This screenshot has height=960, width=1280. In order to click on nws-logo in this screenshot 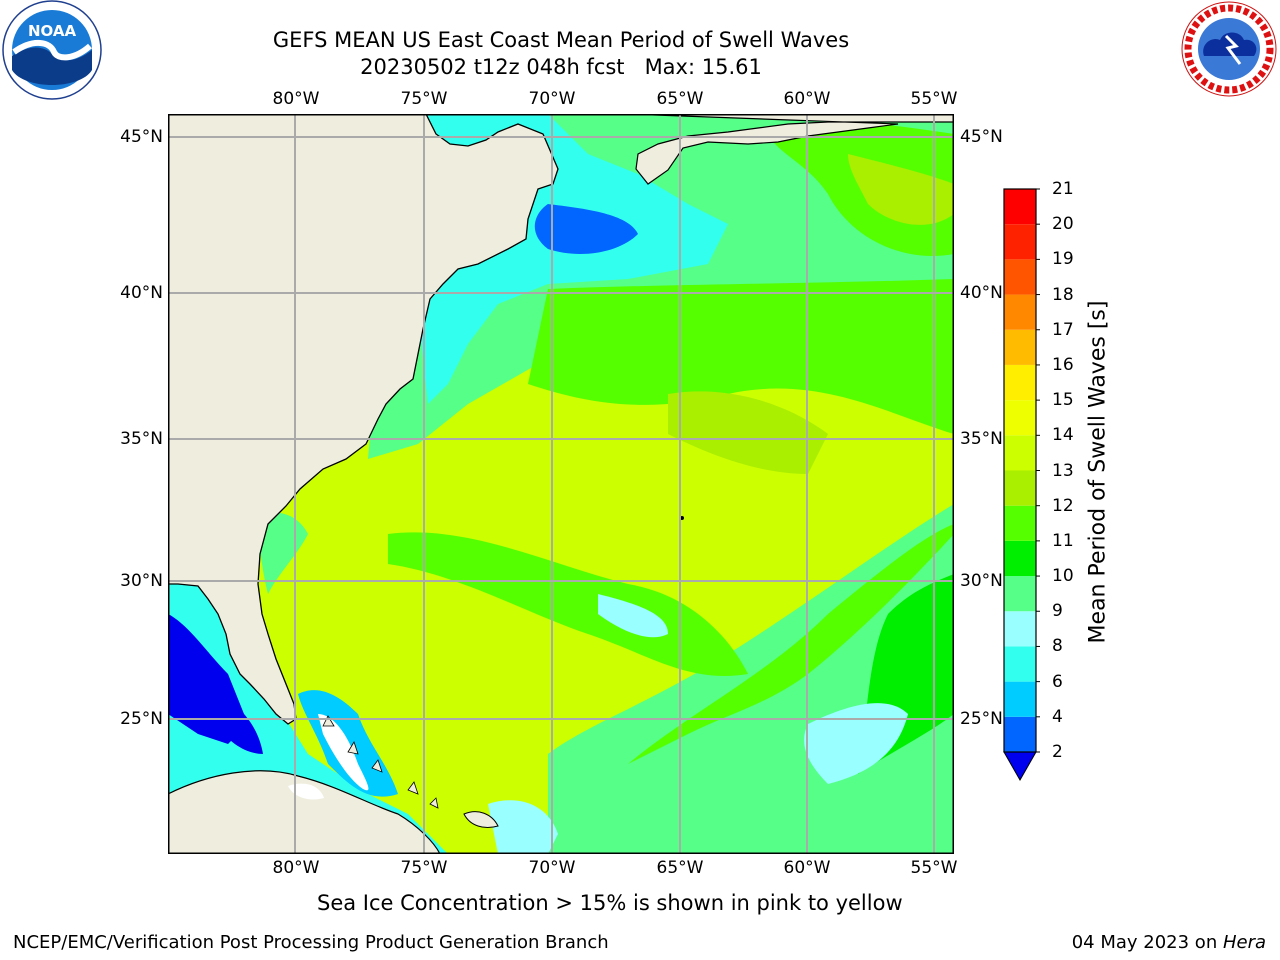, I will do `click(1229, 49)`.